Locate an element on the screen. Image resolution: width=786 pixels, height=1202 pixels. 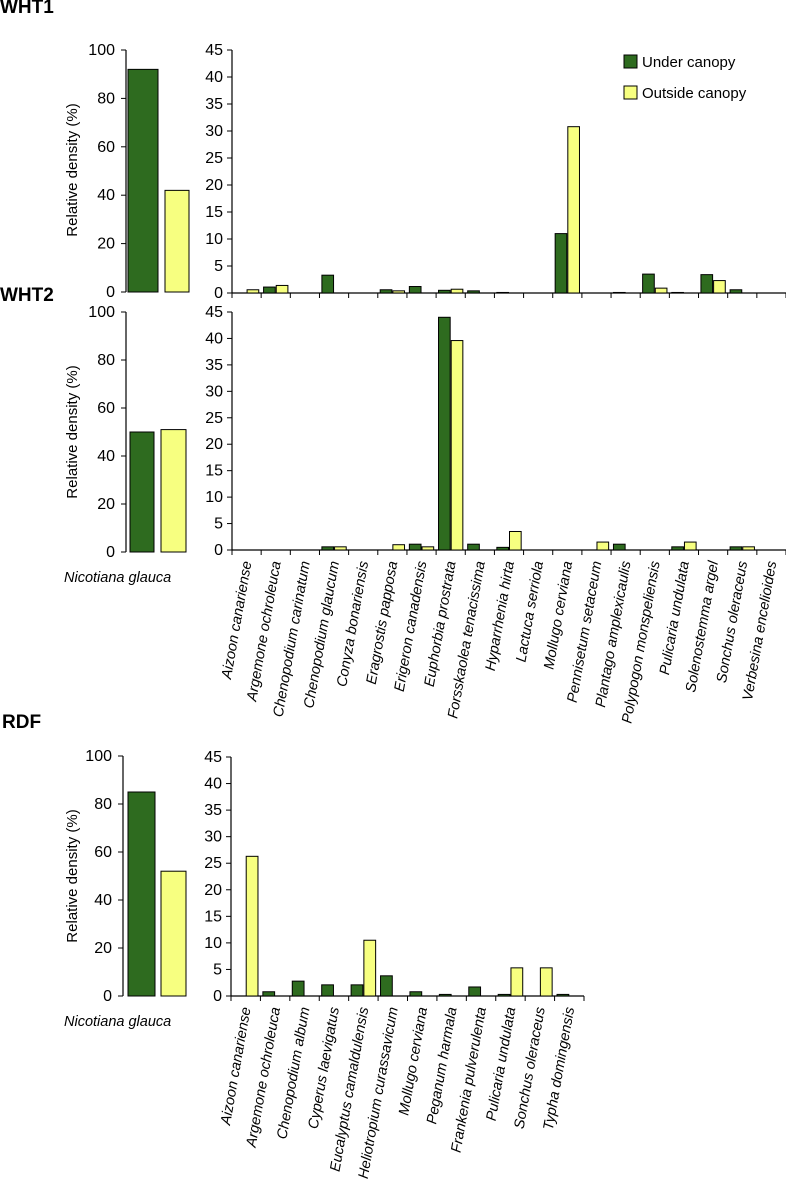
site-label-wht1: WHT1 is located at coordinates (27, 9).